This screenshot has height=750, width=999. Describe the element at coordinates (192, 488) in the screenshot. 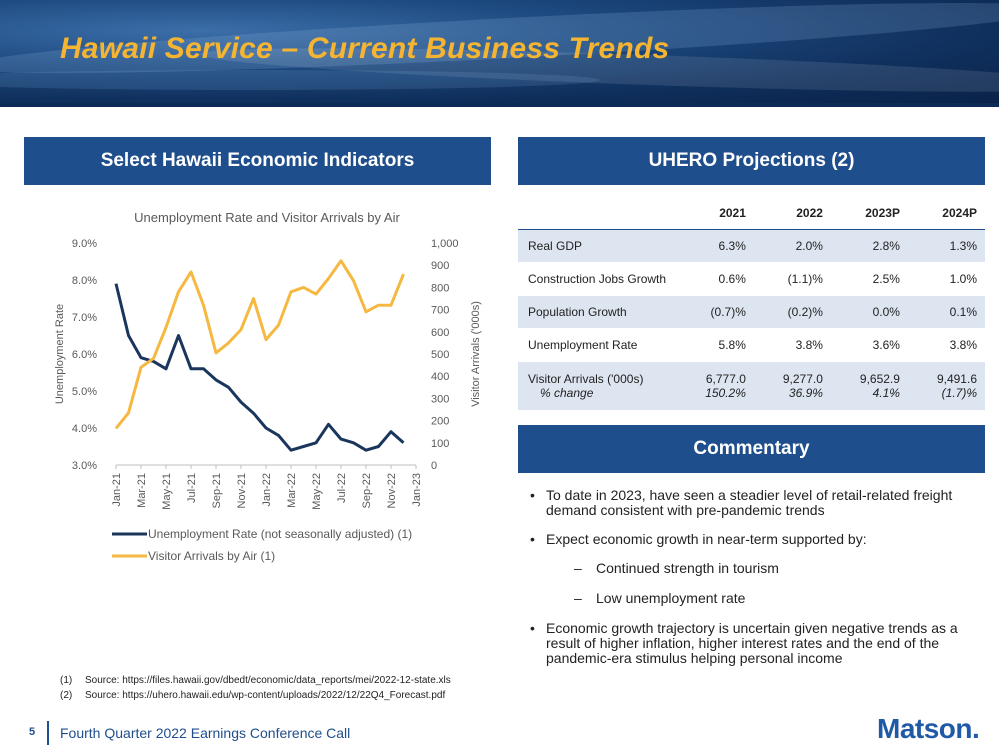

I see `x-tick-label: Jul-21` at that location.